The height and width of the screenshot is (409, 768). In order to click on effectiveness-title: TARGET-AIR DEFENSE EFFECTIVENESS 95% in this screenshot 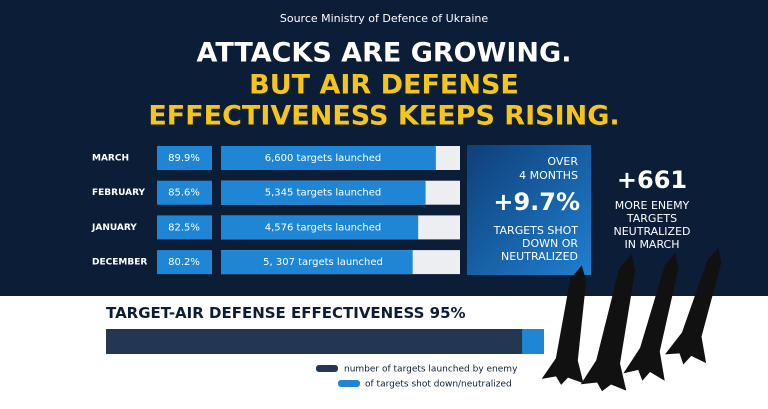, I will do `click(286, 313)`.